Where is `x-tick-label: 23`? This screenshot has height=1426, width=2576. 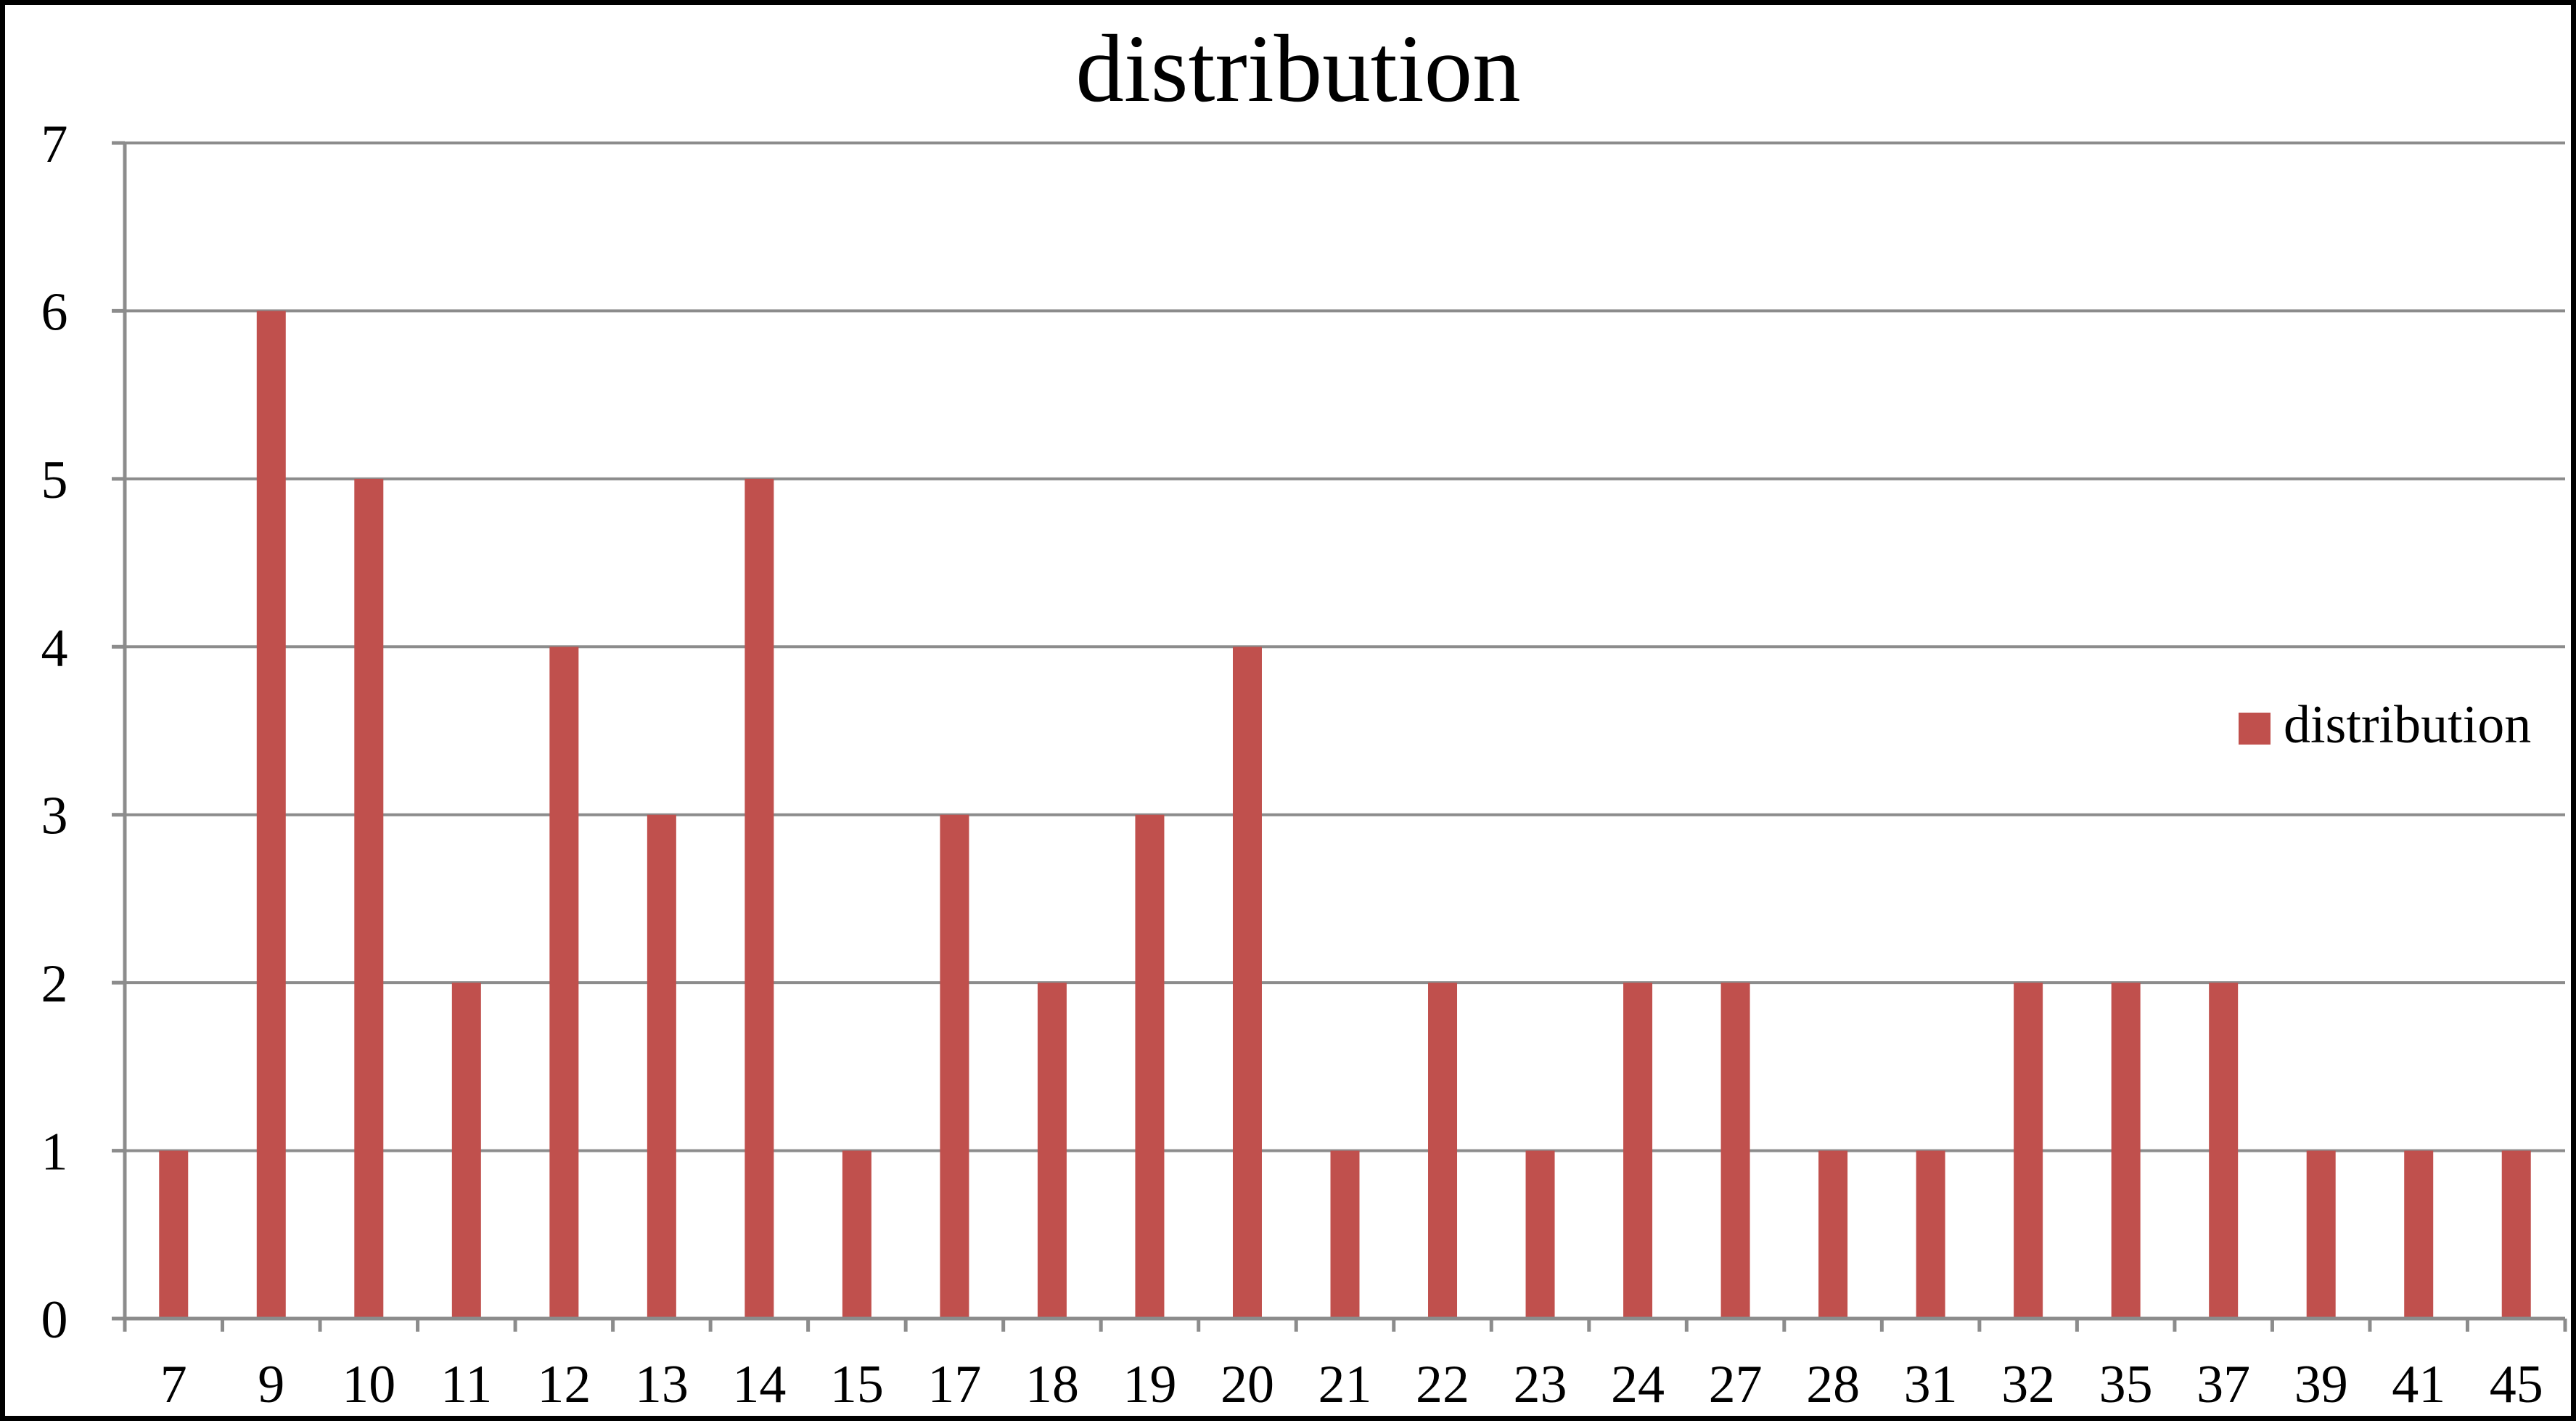
x-tick-label: 23 is located at coordinates (1540, 1384).